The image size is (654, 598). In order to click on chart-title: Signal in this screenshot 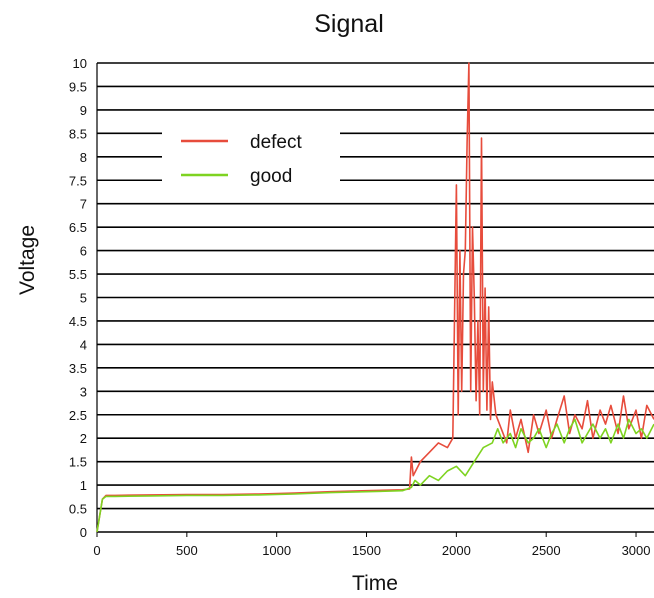, I will do `click(349, 24)`.